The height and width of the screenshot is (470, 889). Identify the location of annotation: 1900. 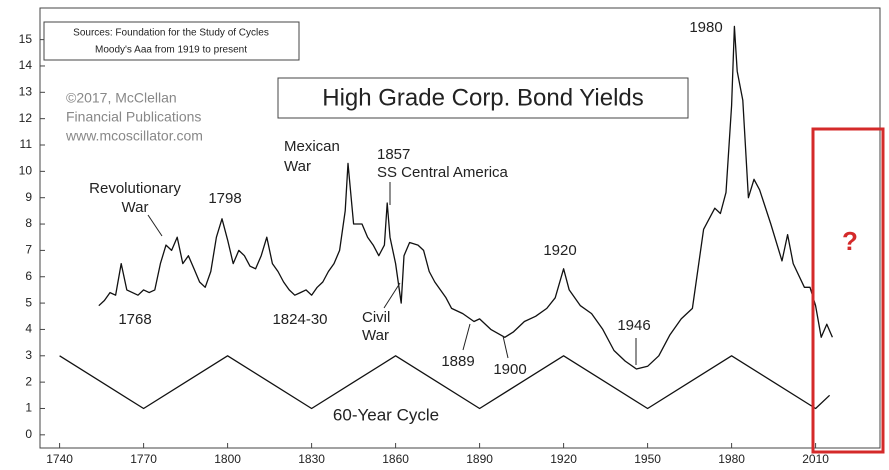
(509, 369).